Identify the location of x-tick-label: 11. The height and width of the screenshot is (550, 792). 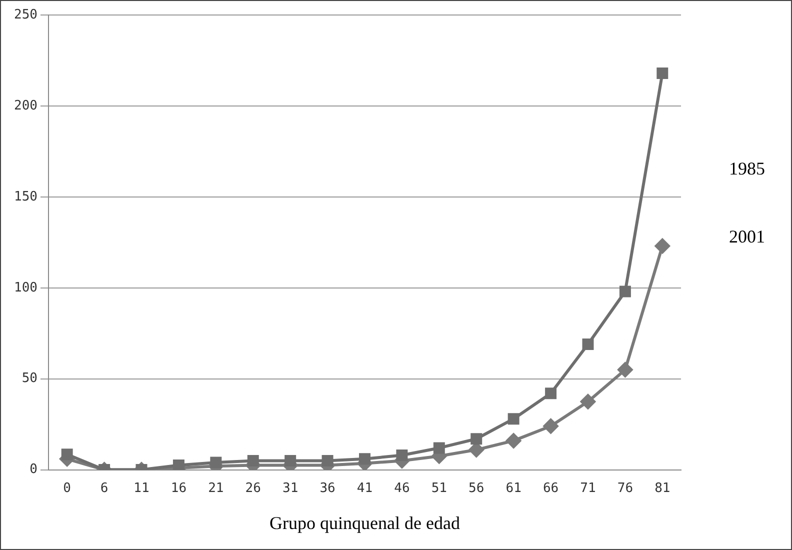
(142, 488).